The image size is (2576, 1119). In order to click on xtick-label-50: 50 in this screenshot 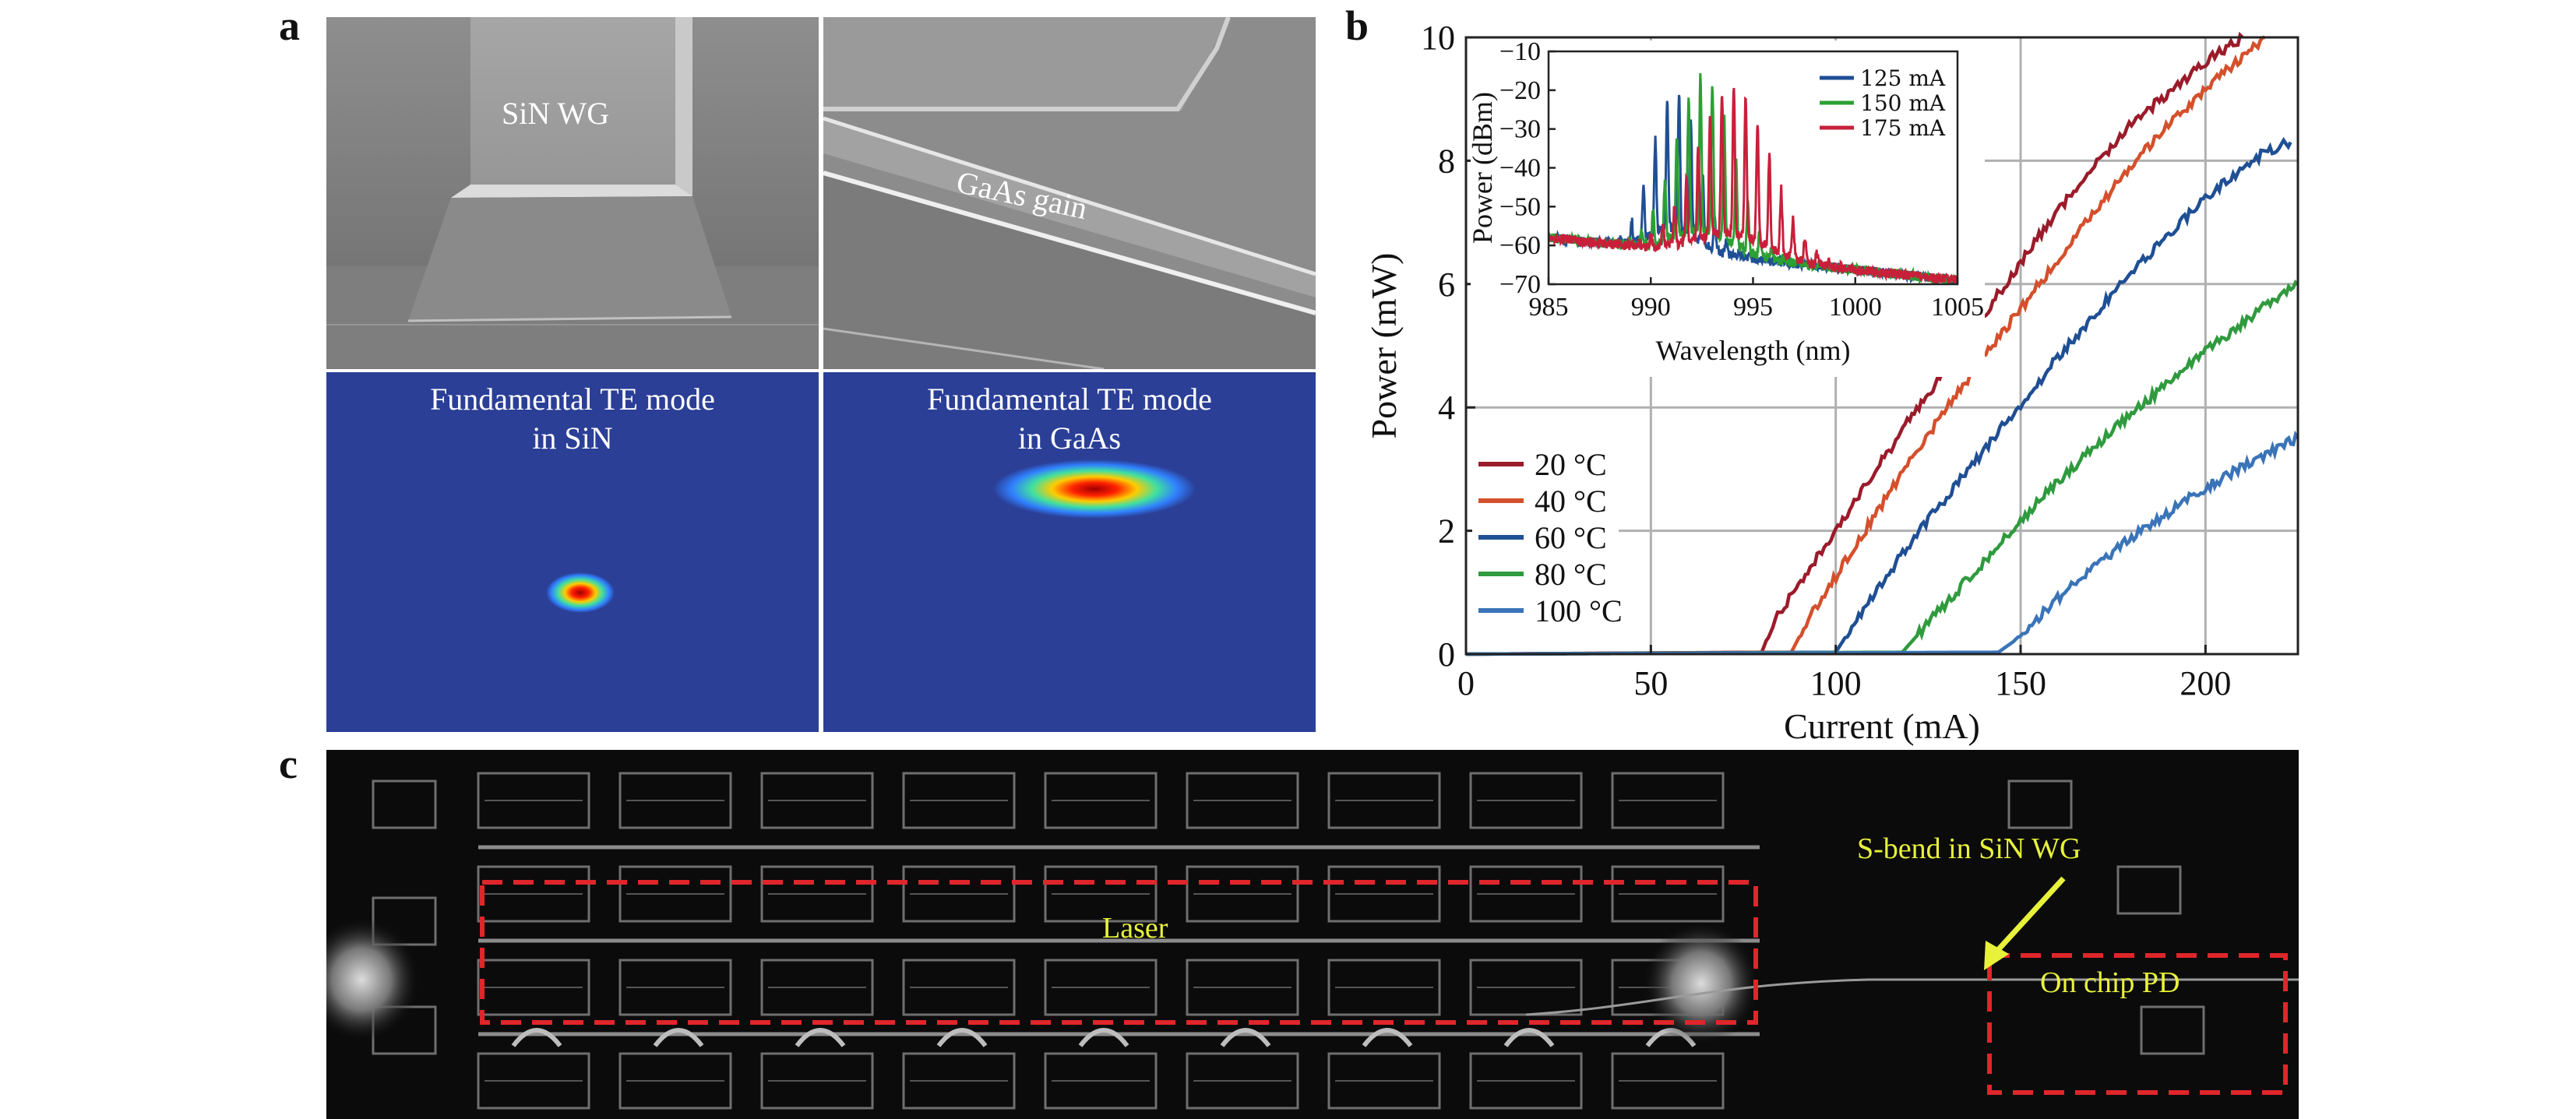, I will do `click(1650, 683)`.